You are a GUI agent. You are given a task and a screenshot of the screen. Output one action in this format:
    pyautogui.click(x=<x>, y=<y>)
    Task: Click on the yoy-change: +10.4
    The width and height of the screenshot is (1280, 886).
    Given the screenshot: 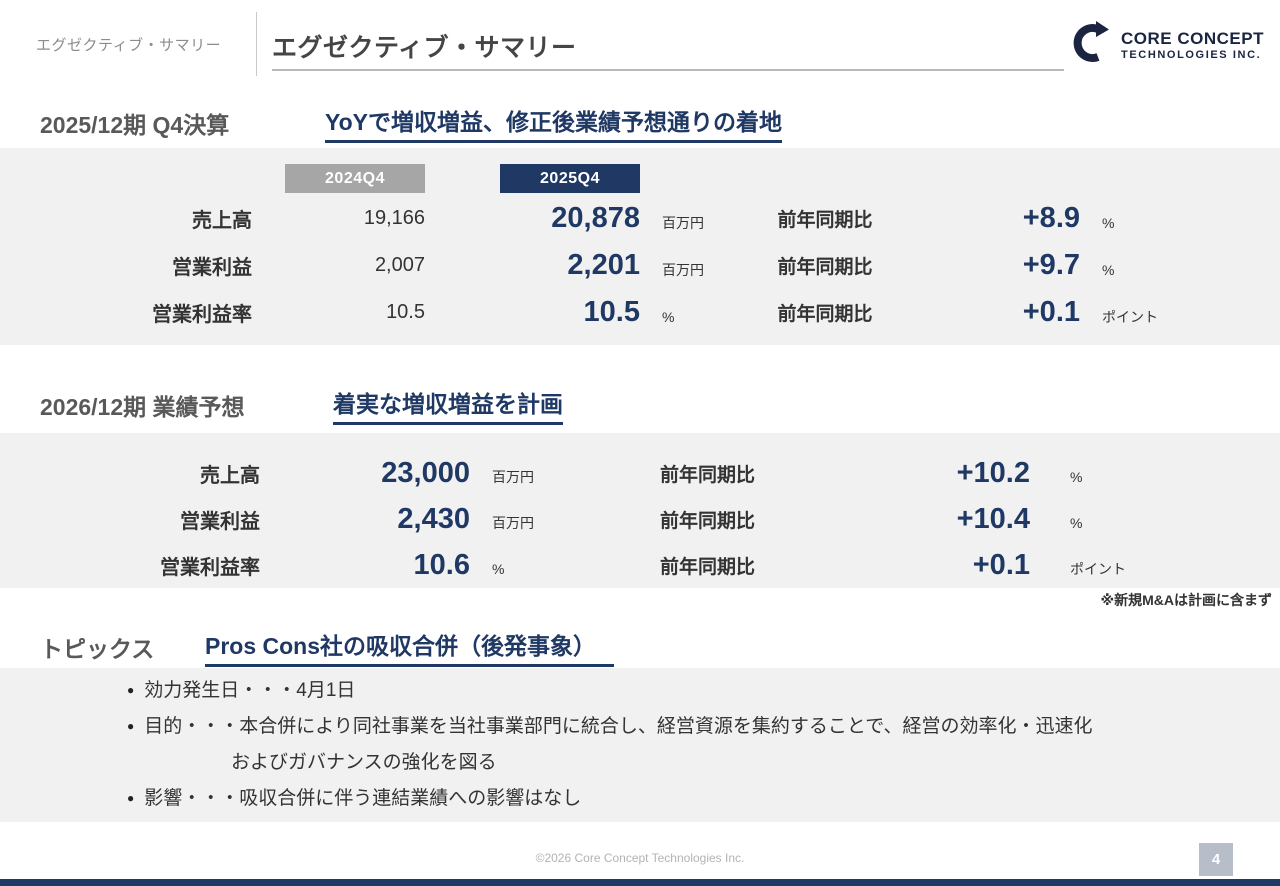 What is the action you would take?
    pyautogui.click(x=993, y=518)
    